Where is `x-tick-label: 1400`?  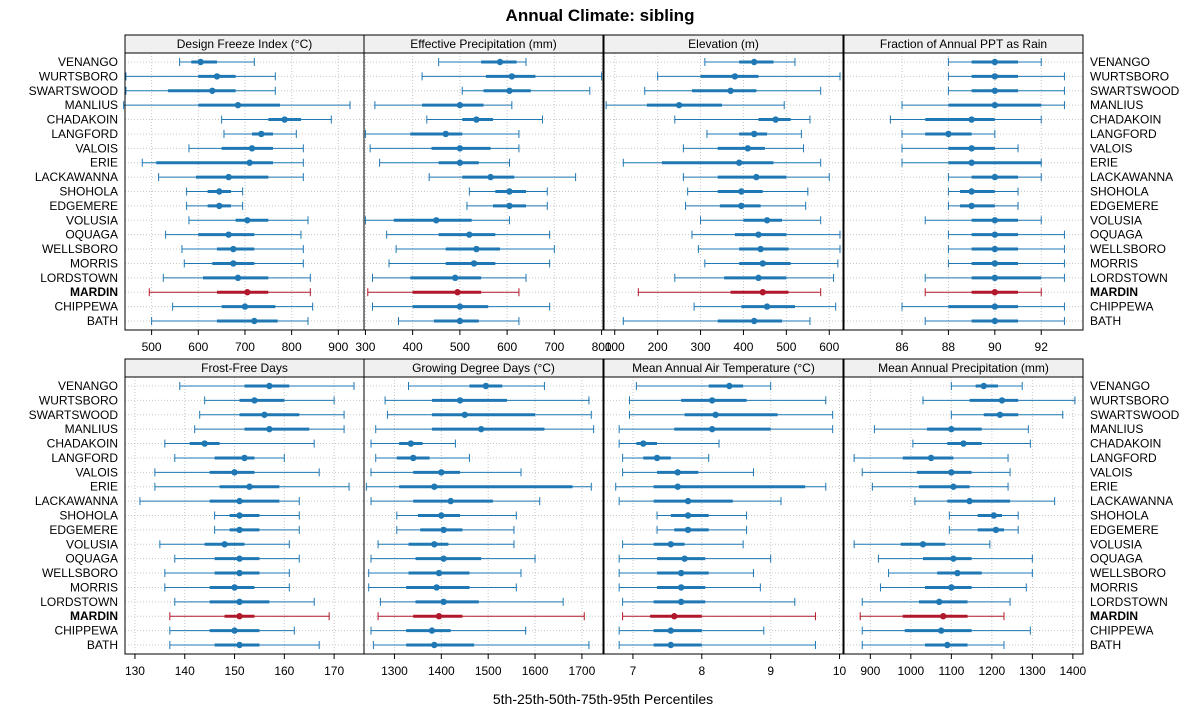 x-tick-label: 1400 is located at coordinates (1073, 671).